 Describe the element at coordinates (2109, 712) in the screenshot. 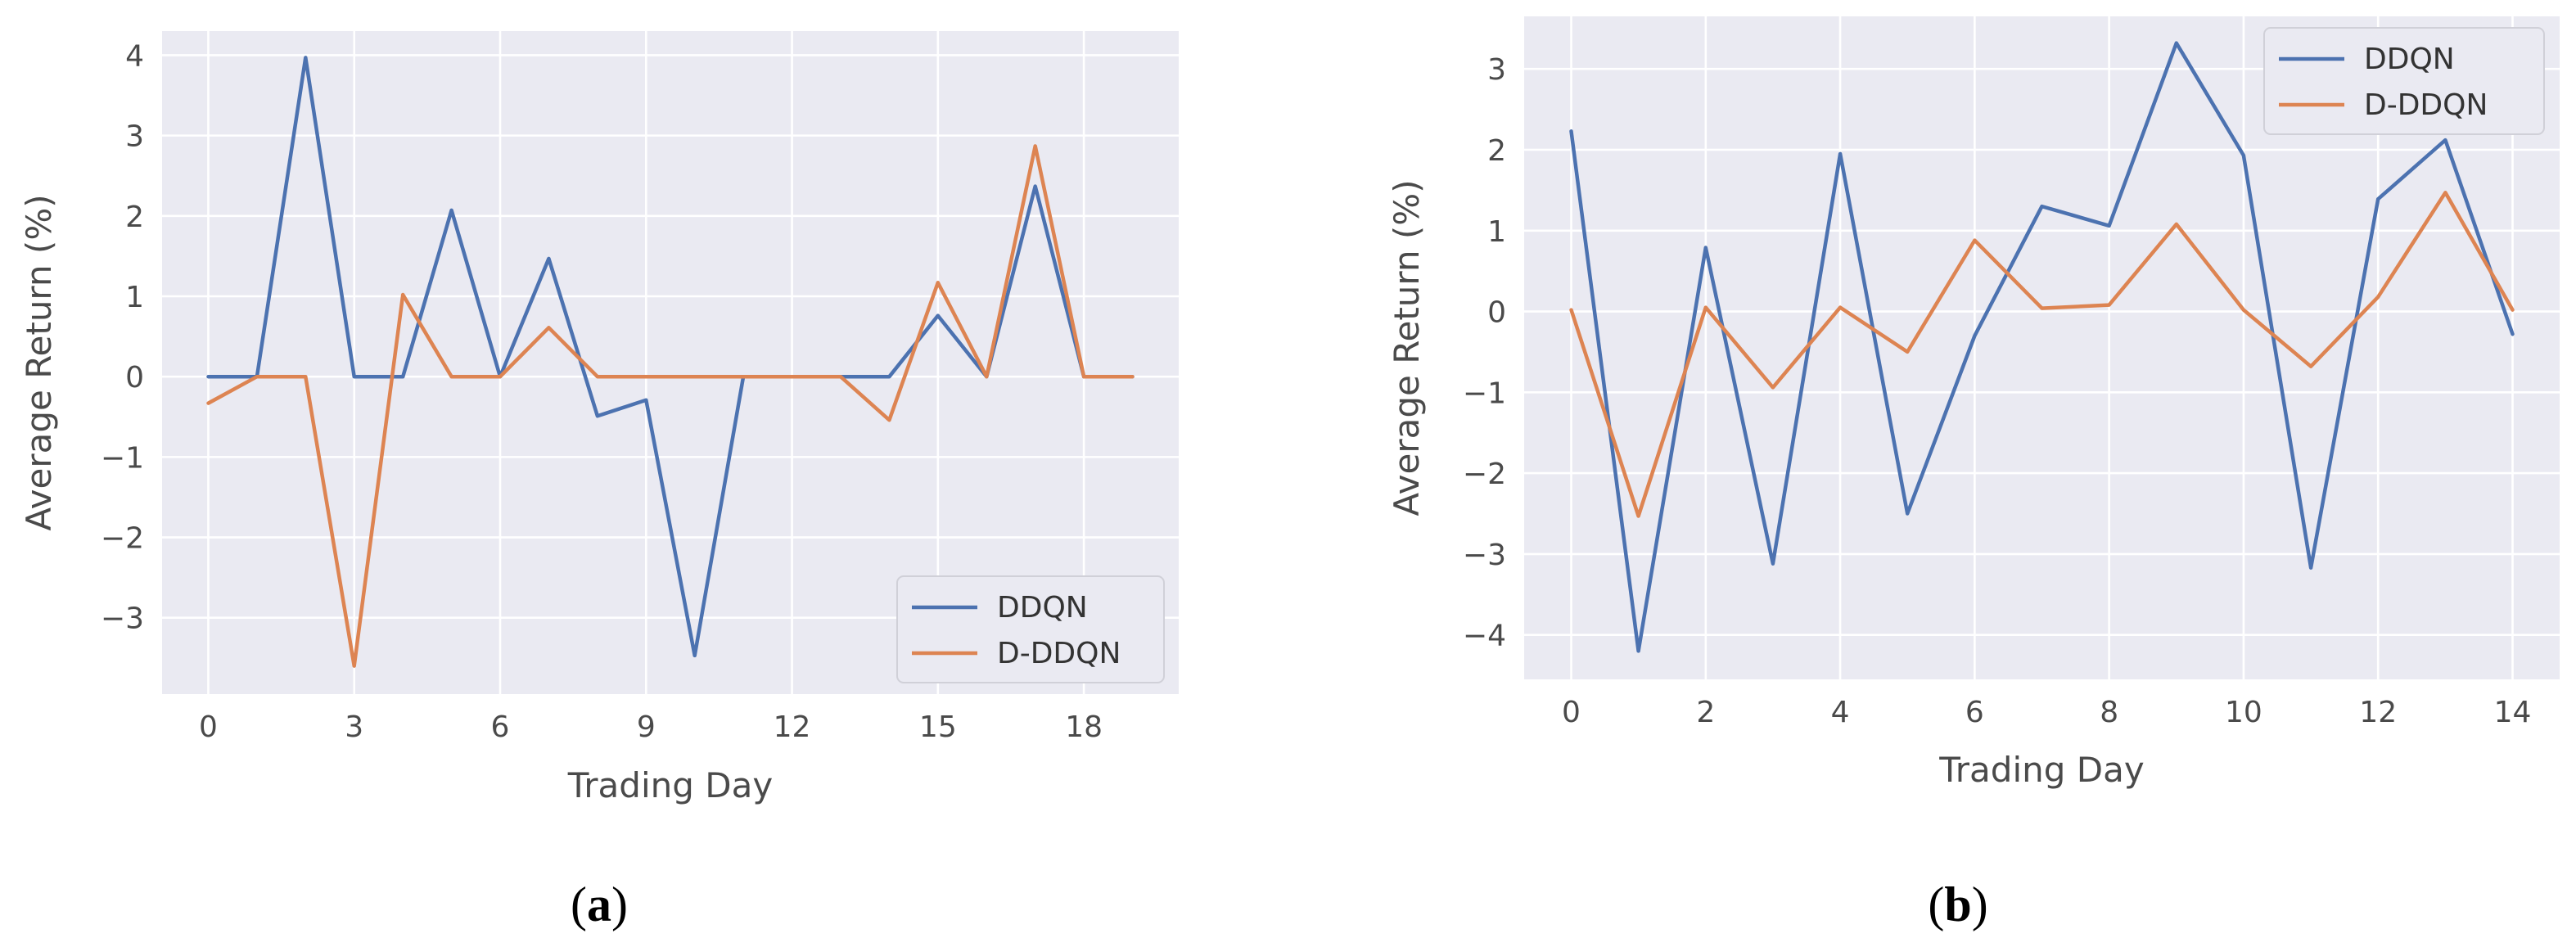

I see `x-tick-label: 8` at that location.